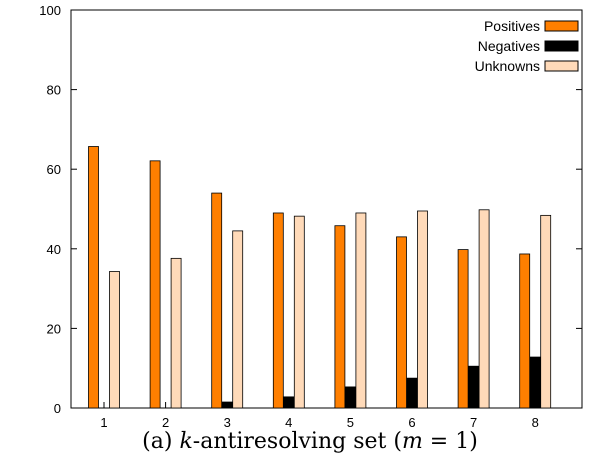 This screenshot has height=468, width=592. What do you see at coordinates (319, 416) in the screenshot?
I see `x-axis: 1 2 3 4 5 6 7 8` at bounding box center [319, 416].